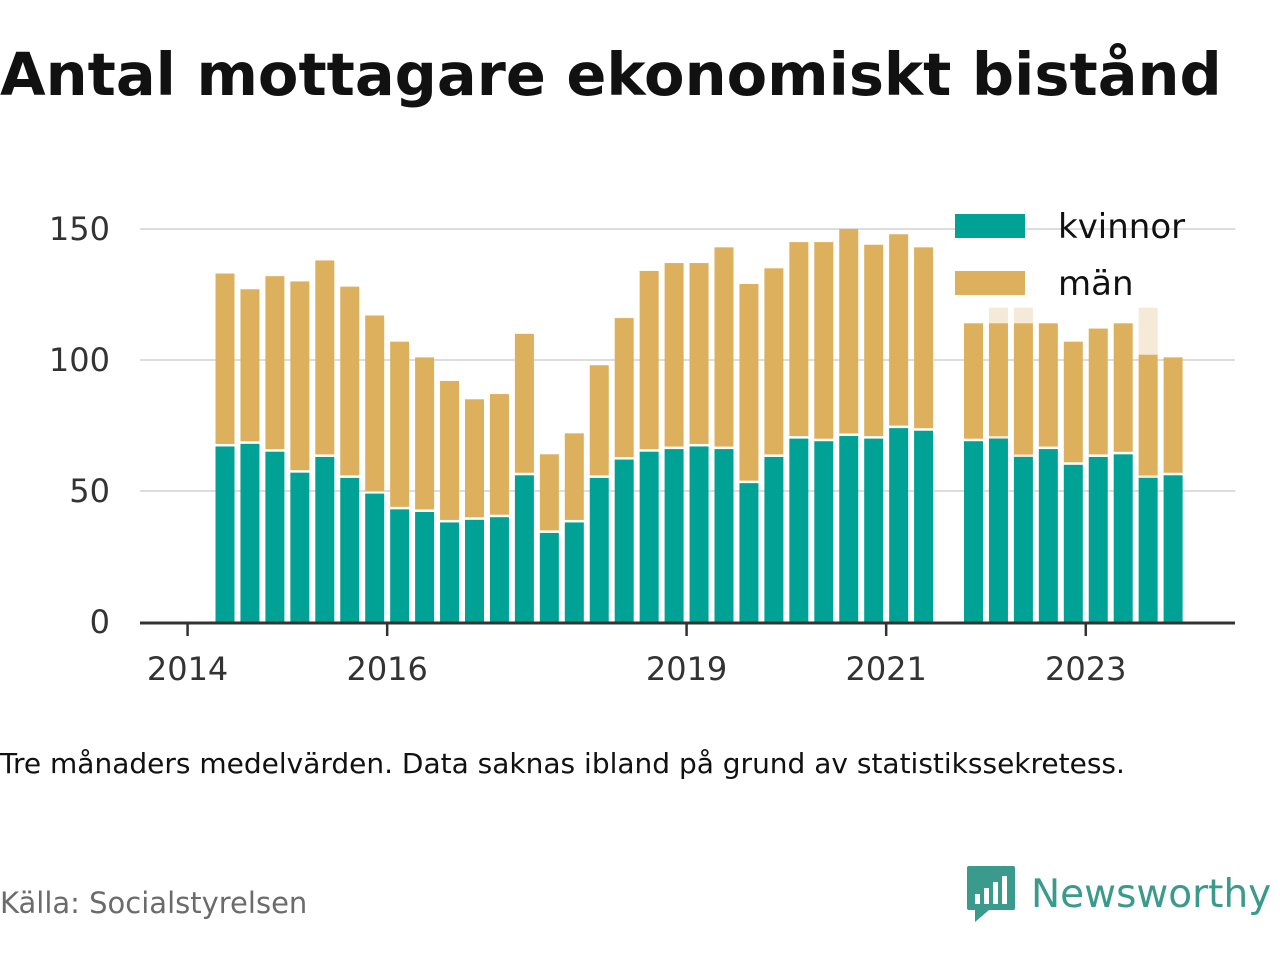  What do you see at coordinates (79, 229) in the screenshot?
I see `y-tick-label: 150` at bounding box center [79, 229].